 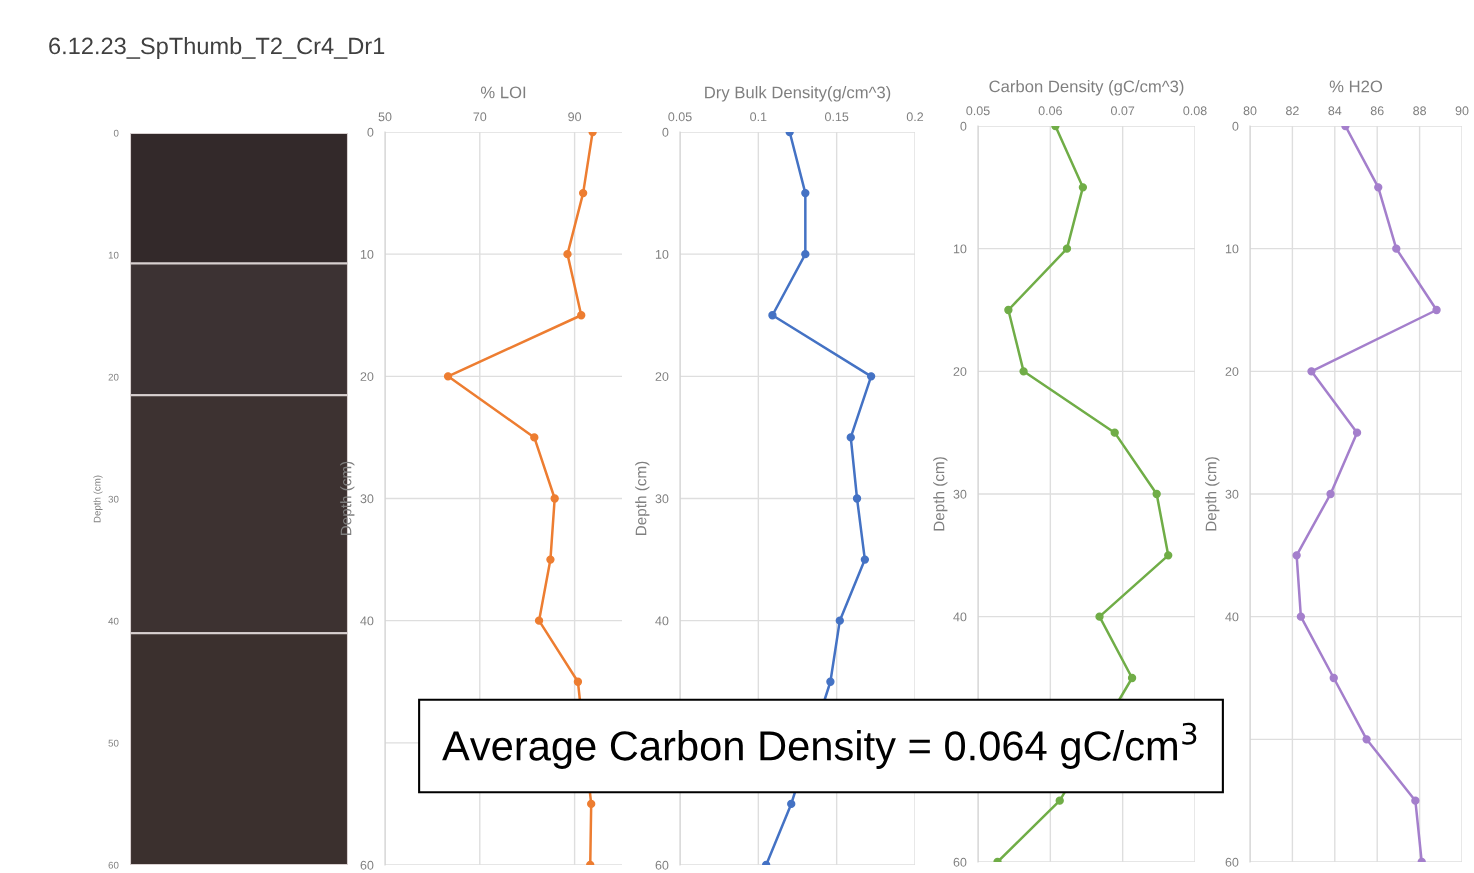 What do you see at coordinates (1122, 111) in the screenshot?
I see `x-tick-label: 0.07` at bounding box center [1122, 111].